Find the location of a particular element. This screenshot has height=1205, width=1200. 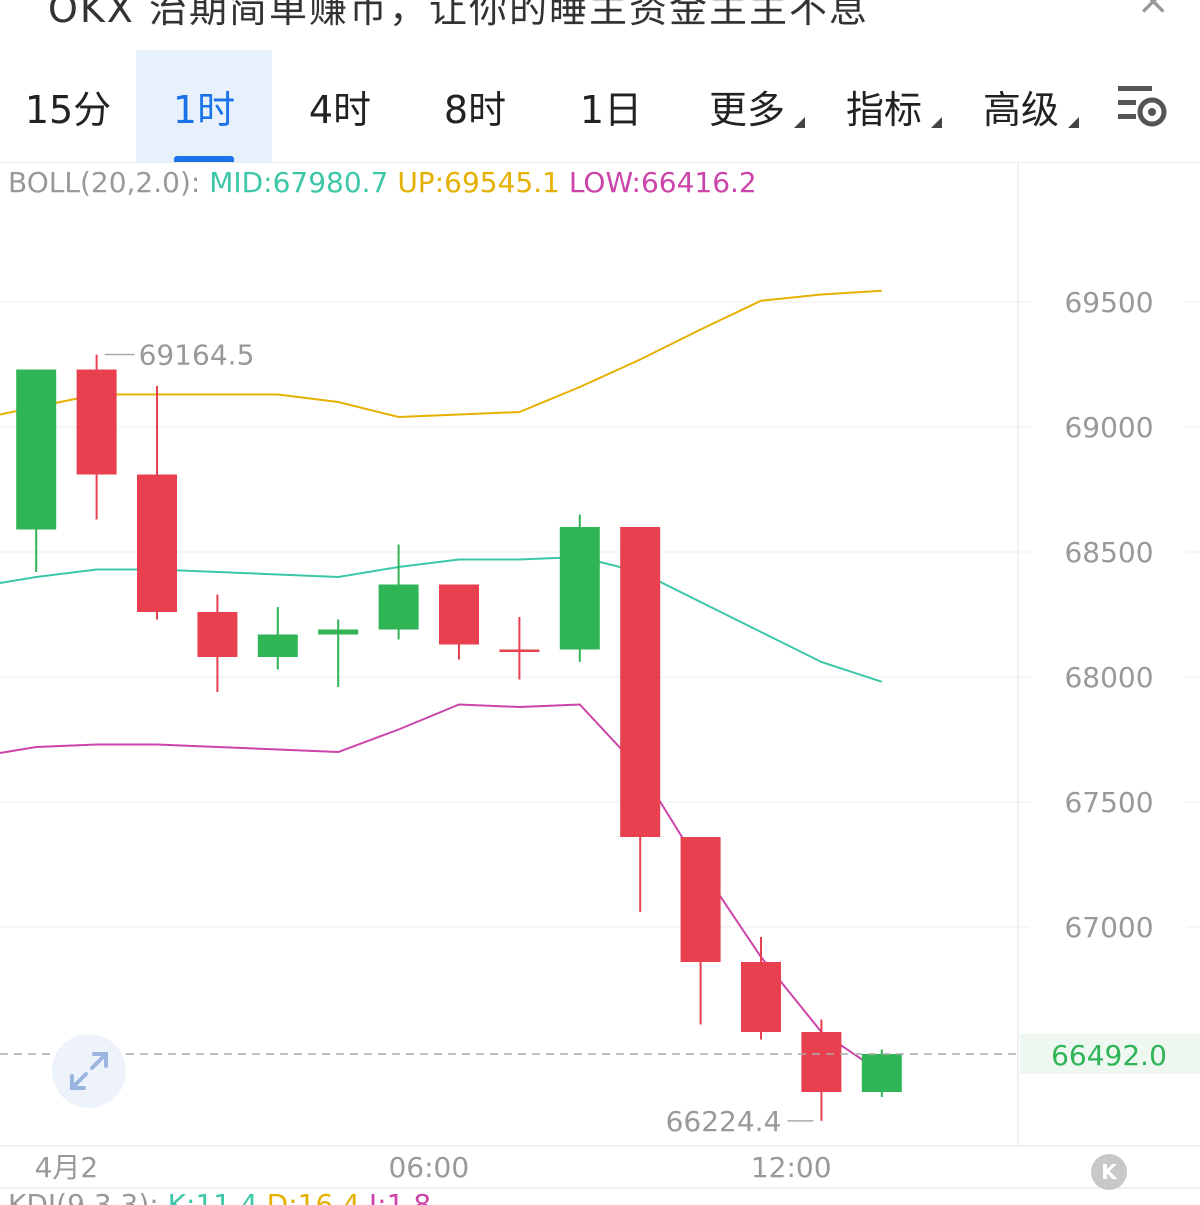

tab-label: 4时 is located at coordinates (340, 109).